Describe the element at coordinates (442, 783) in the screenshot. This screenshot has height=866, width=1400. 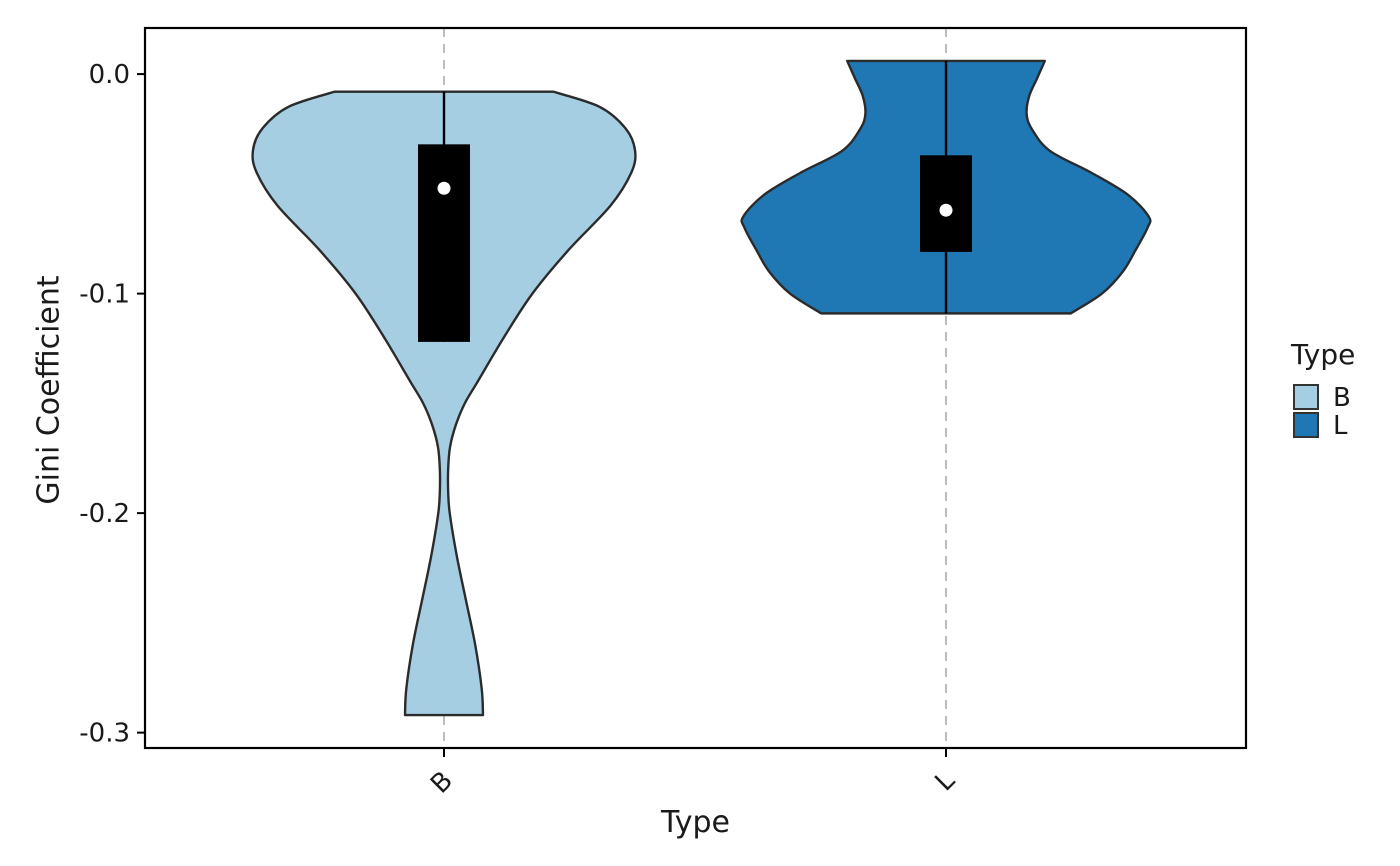
I see `x-tick-label: B` at that location.